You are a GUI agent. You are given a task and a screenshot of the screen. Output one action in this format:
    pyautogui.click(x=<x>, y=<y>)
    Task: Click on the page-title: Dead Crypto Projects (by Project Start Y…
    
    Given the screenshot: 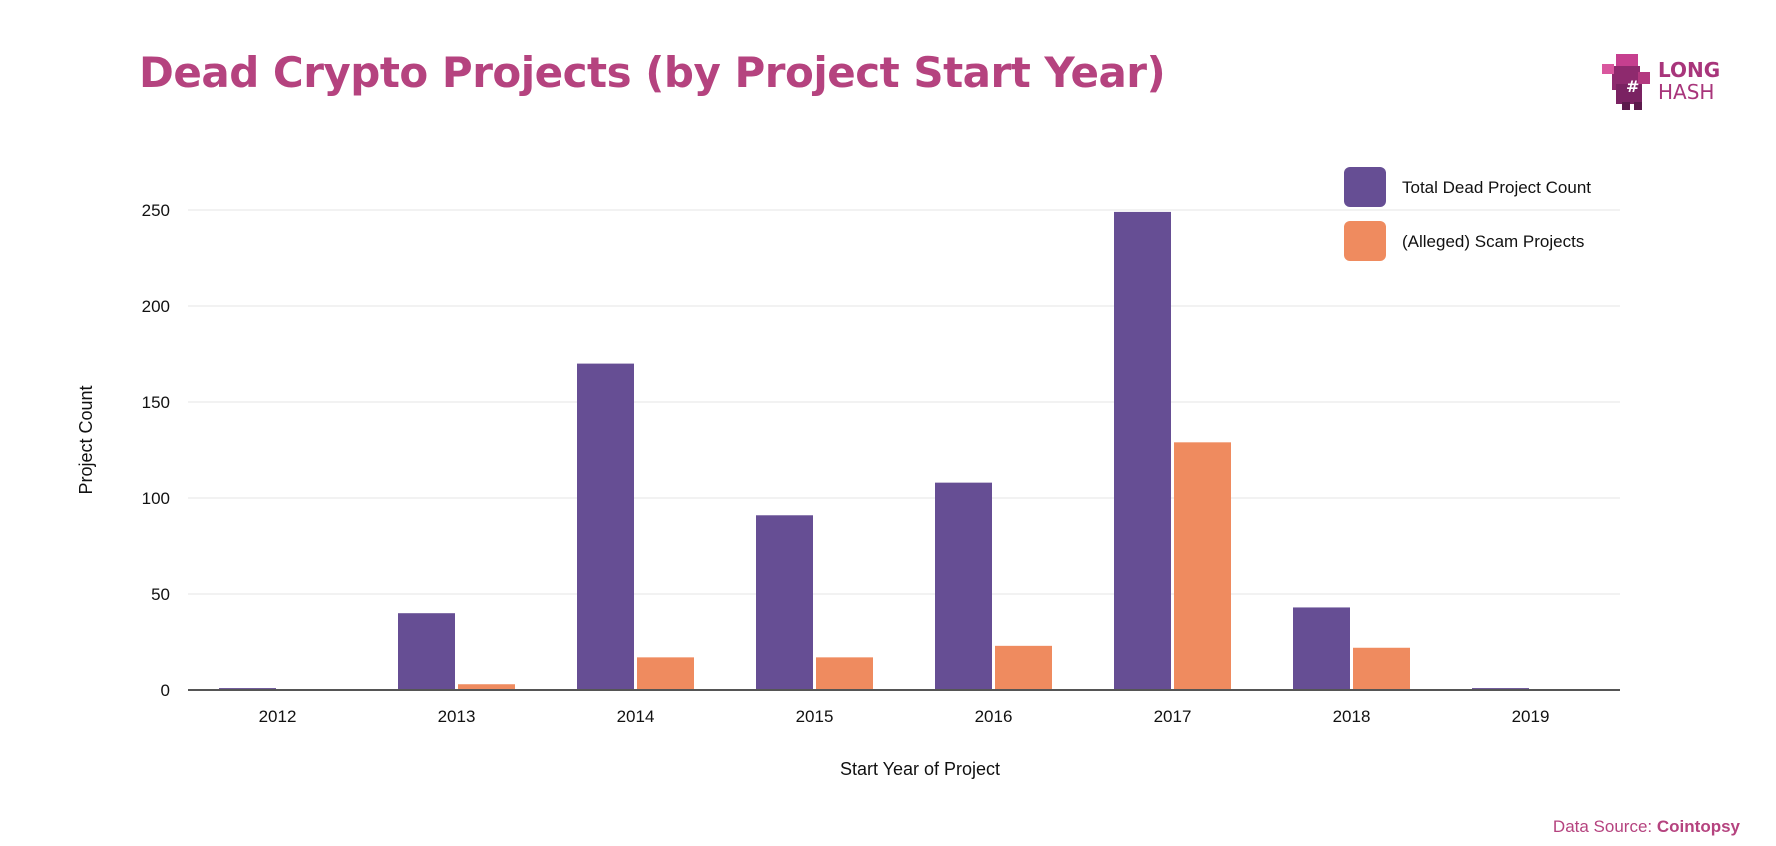 What is the action you would take?
    pyautogui.click(x=652, y=72)
    